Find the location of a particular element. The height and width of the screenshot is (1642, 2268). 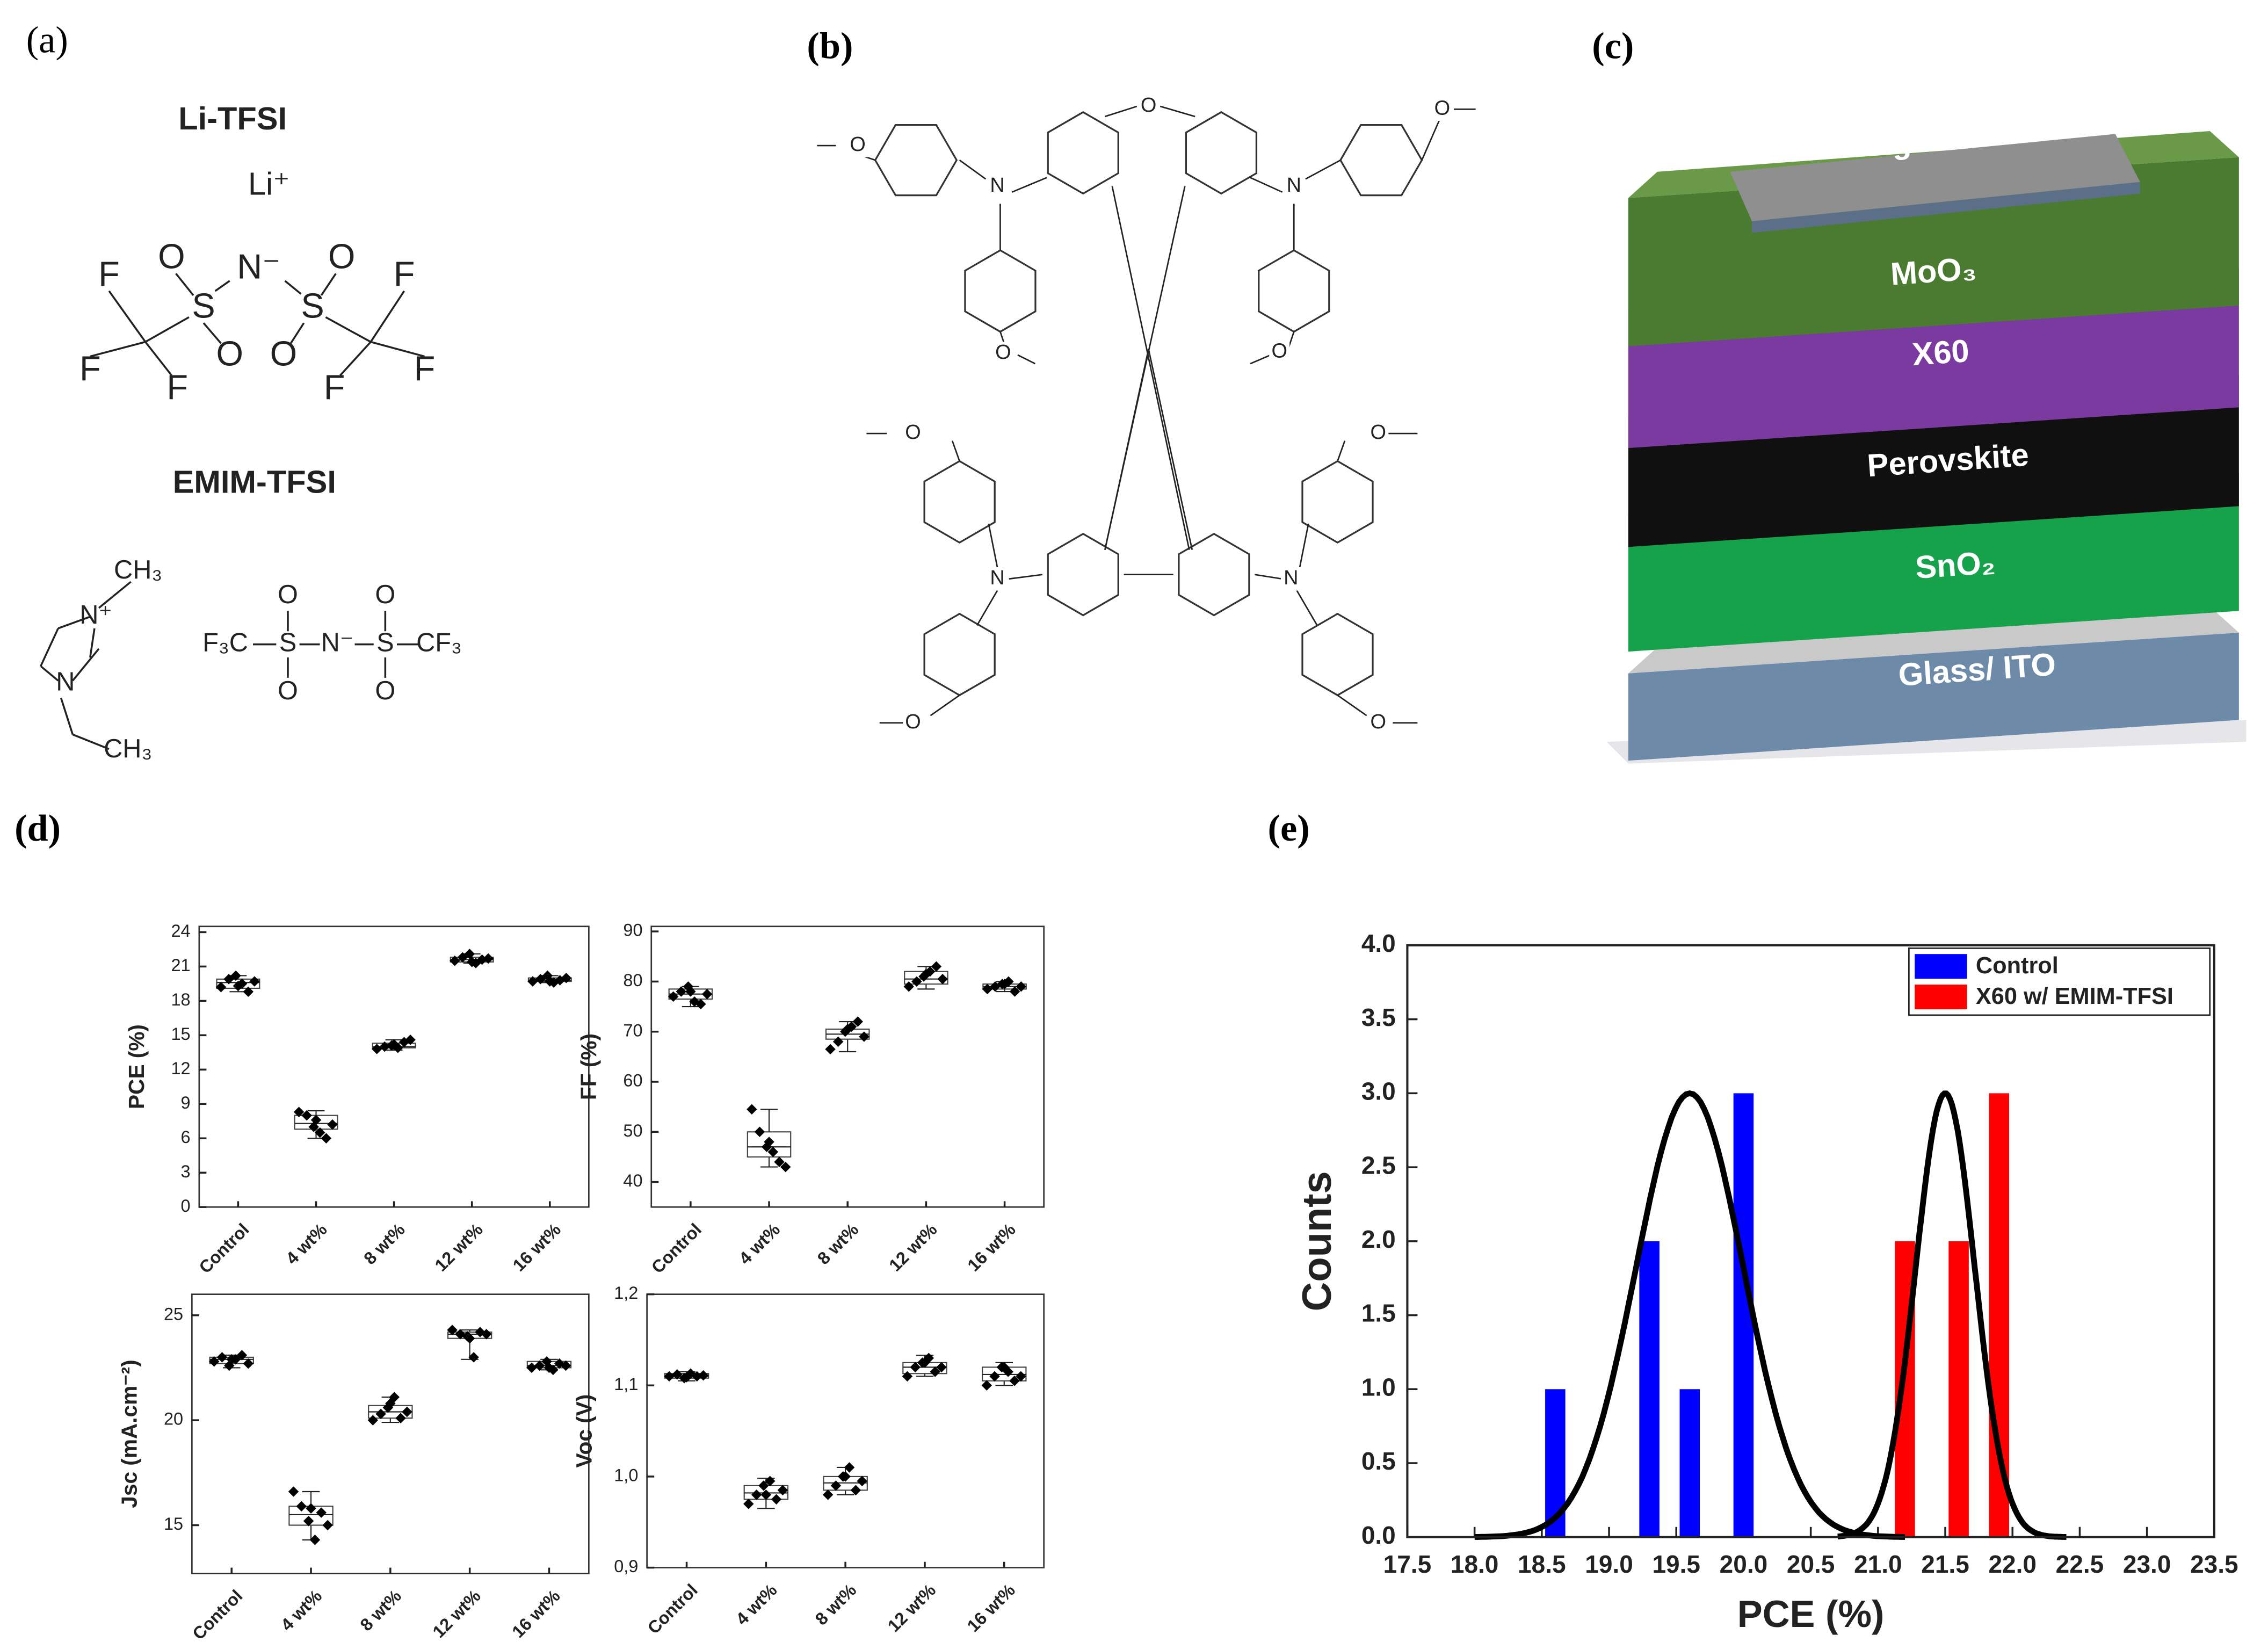

y-tick-label: 1,0 is located at coordinates (626, 1475).